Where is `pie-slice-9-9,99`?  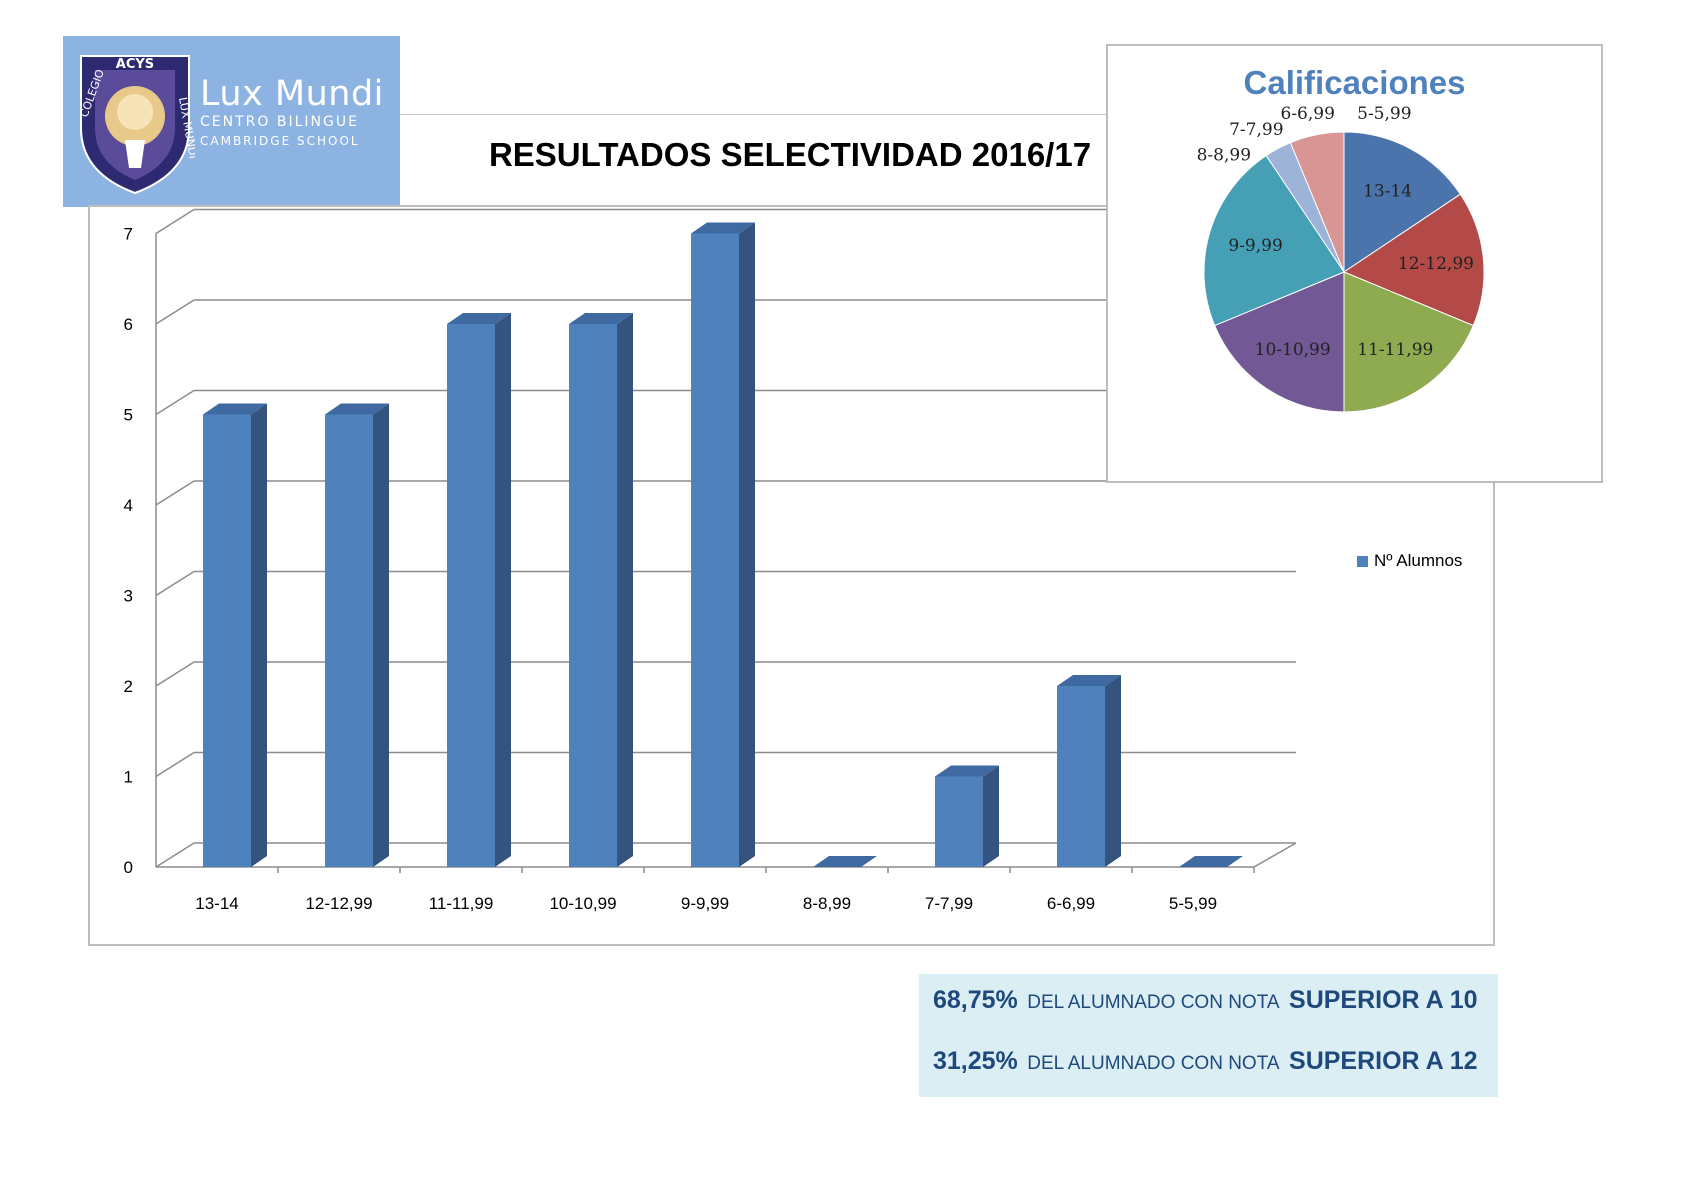 pie-slice-9-9,99 is located at coordinates (1274, 240).